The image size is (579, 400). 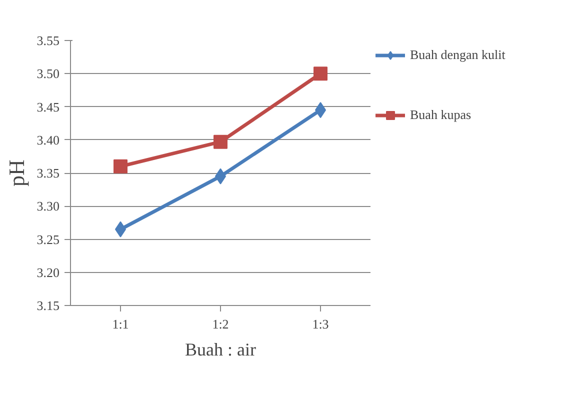 I want to click on y-tick-label: 3.30, so click(x=48, y=206).